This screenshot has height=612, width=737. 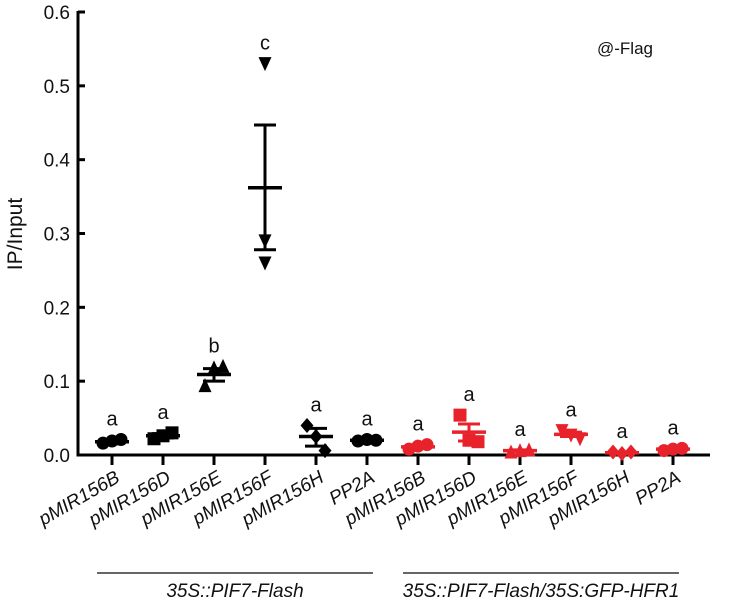 What do you see at coordinates (15, 234) in the screenshot?
I see `y-axis-title: IP/Input` at bounding box center [15, 234].